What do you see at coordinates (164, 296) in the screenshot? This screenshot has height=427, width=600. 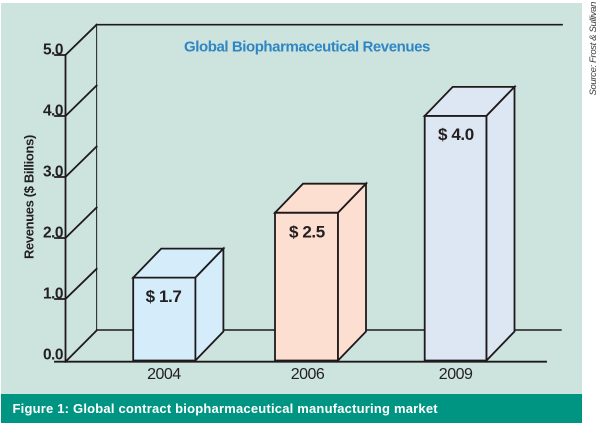 I see `svg-text: $ 1.7` at bounding box center [164, 296].